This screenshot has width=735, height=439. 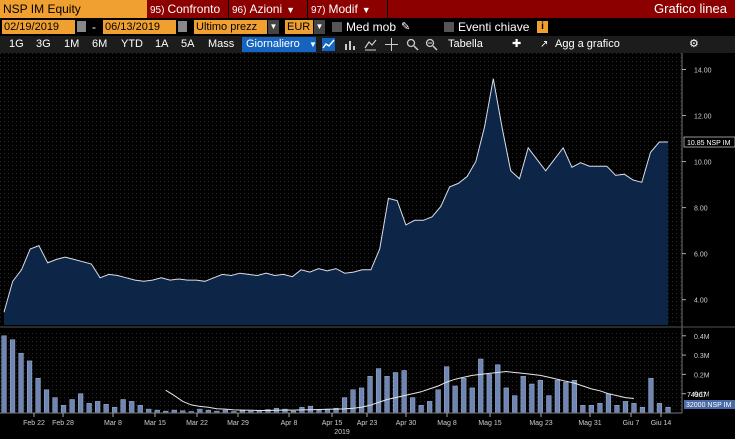 I want to click on currency-select: EUR, so click(x=299, y=27).